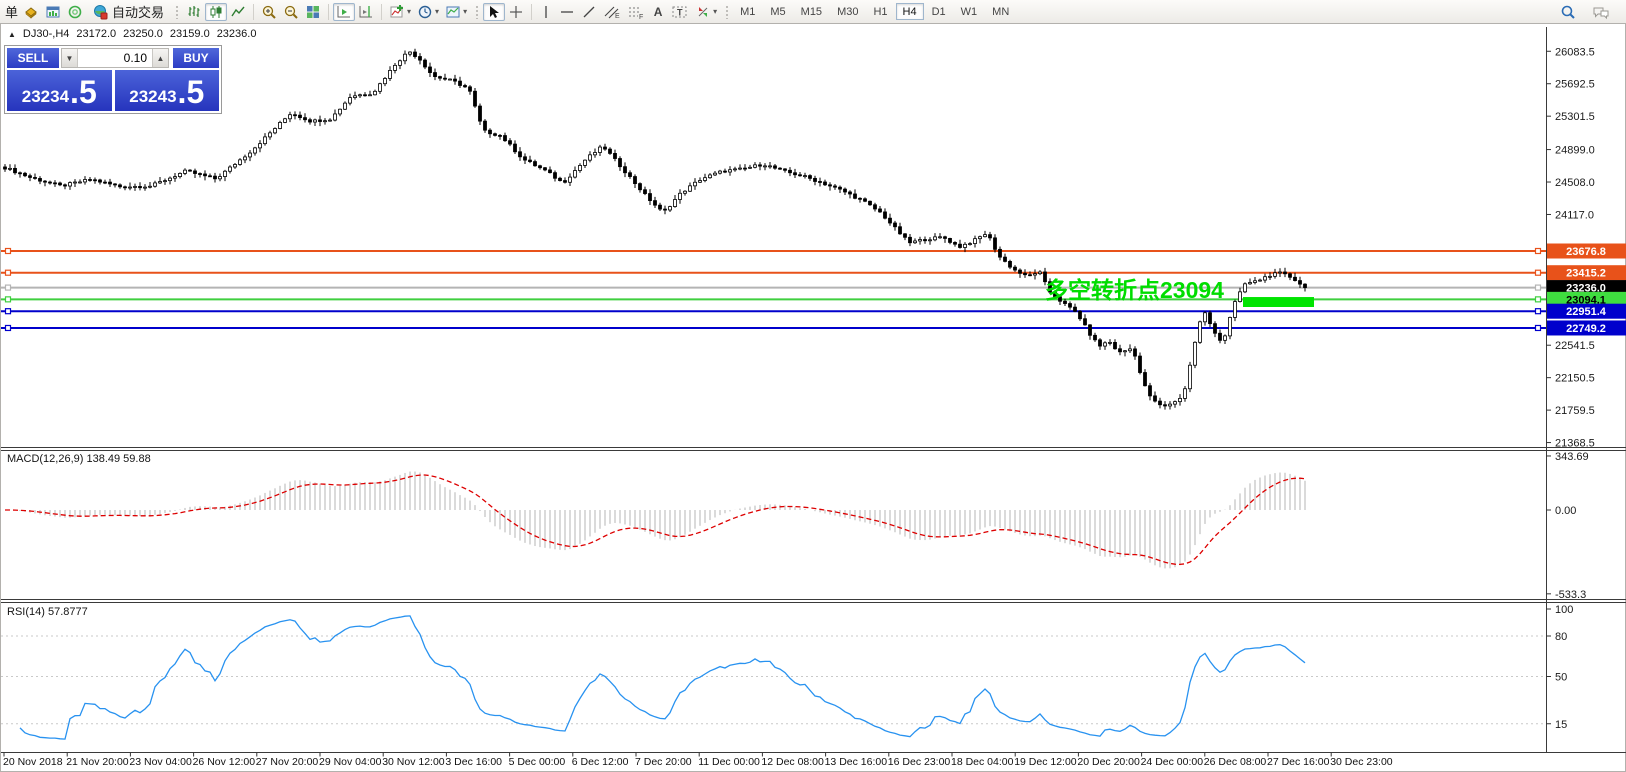 This screenshot has width=1626, height=772. I want to click on community-icon, so click(75, 12).